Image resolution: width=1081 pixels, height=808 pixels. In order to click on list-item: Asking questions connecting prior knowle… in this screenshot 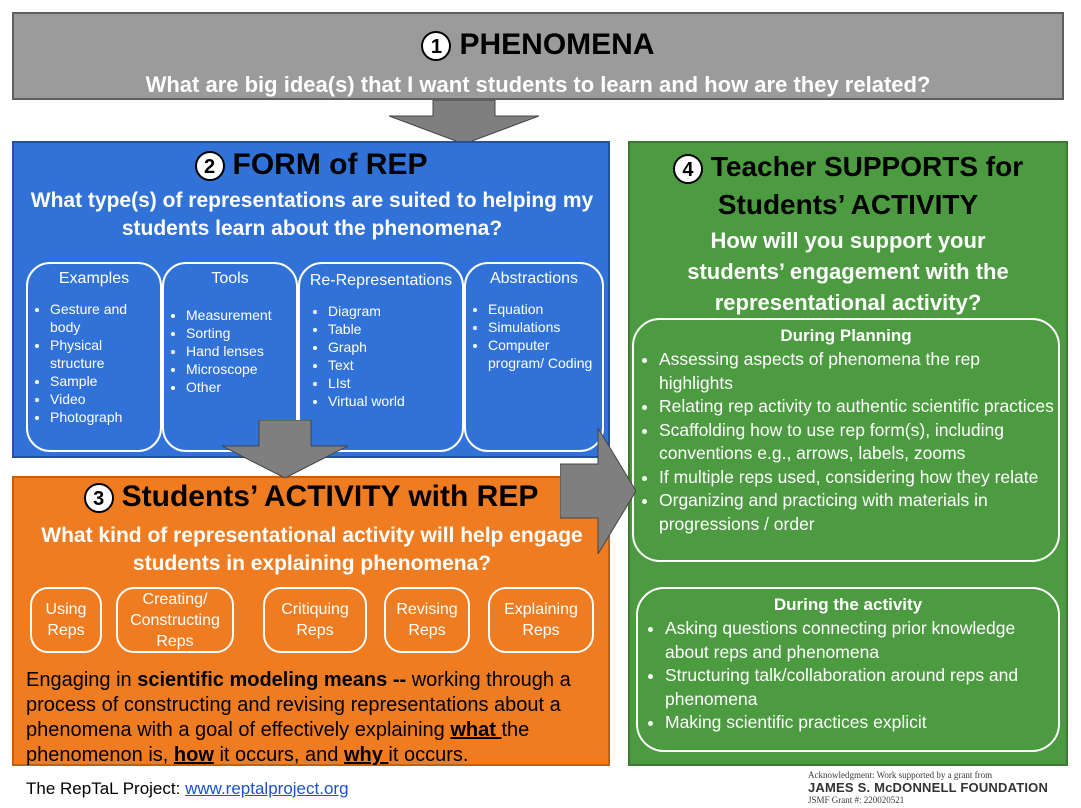, I will do `click(861, 640)`.